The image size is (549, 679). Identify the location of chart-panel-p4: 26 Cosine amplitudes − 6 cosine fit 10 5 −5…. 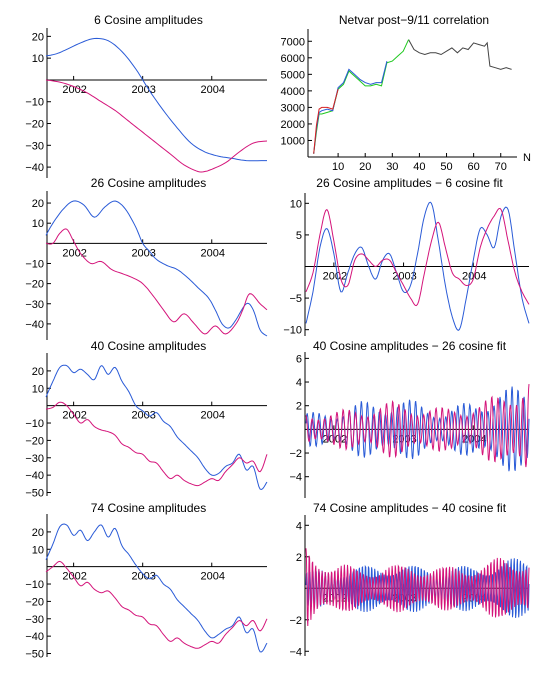
(406, 256).